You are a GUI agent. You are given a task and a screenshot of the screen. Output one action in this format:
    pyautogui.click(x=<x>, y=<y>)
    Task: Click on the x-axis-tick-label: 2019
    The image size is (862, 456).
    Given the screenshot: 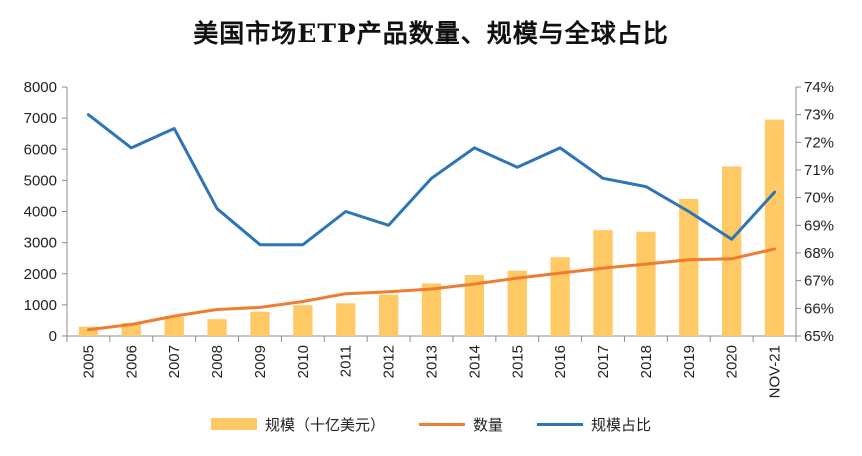 What is the action you would take?
    pyautogui.click(x=689, y=361)
    